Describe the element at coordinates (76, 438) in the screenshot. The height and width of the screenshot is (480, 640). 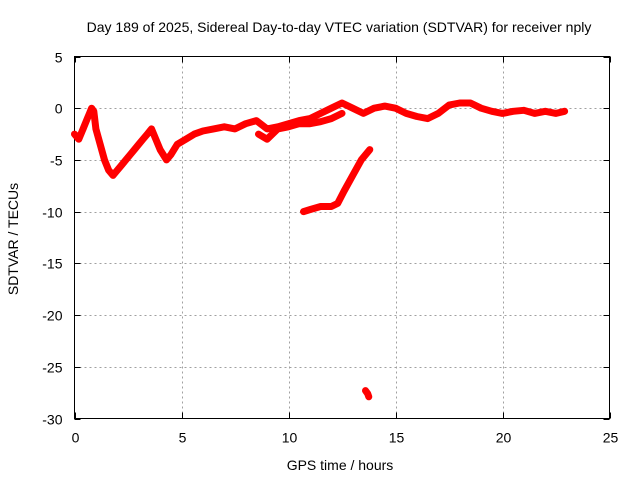
I see `x-tick-label: 0` at that location.